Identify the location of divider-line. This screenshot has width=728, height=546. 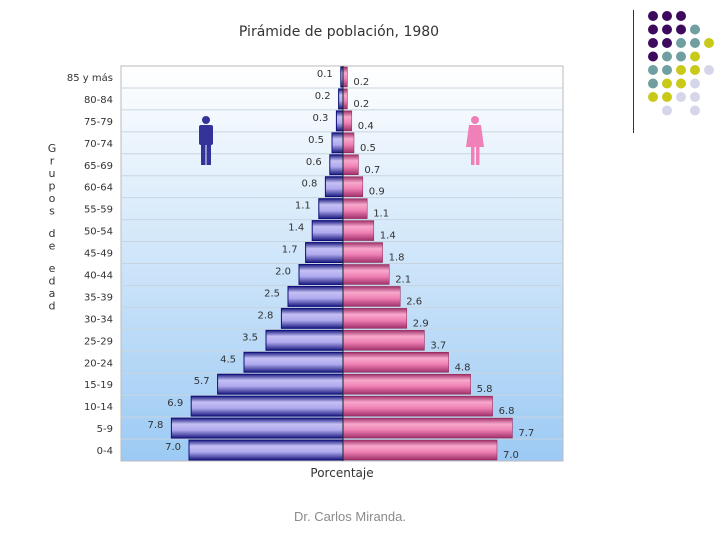
(633, 71).